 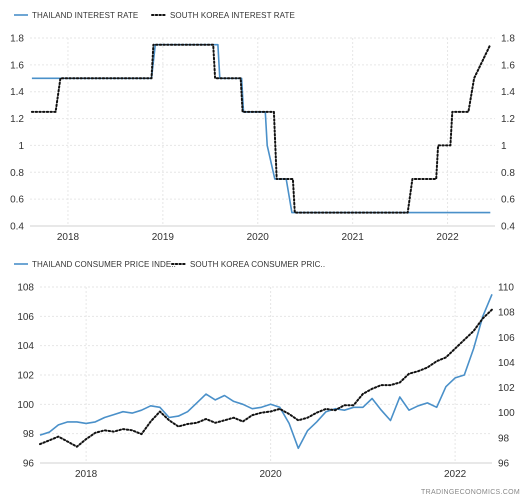 What do you see at coordinates (17, 227) in the screenshot?
I see `y-tick-left-label: 0.4` at bounding box center [17, 227].